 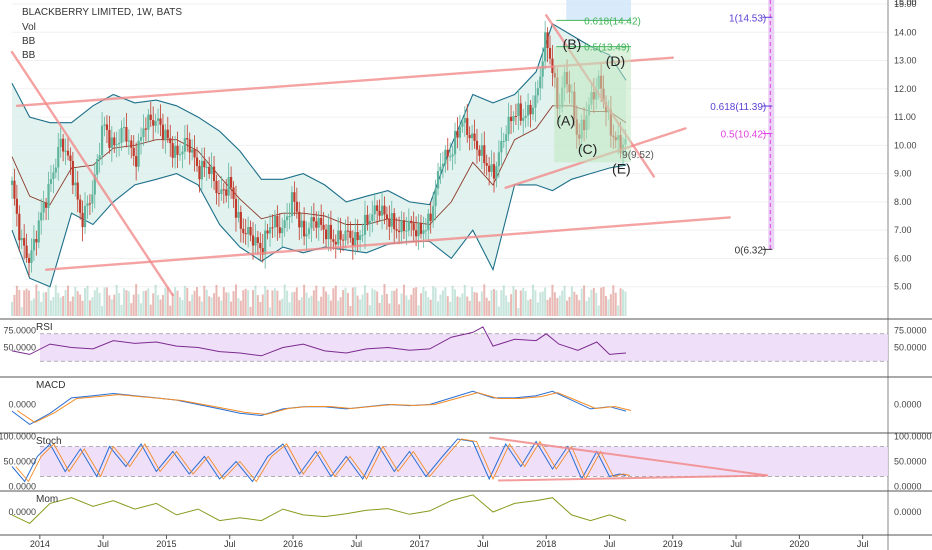 I want to click on rsi-tick-label-left: 50.0000, so click(x=19, y=348).